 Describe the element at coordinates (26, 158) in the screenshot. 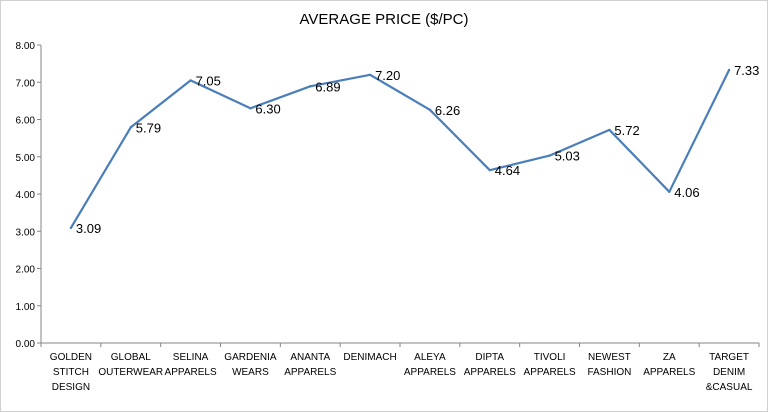

I see `y-tick-label: 5.00` at that location.